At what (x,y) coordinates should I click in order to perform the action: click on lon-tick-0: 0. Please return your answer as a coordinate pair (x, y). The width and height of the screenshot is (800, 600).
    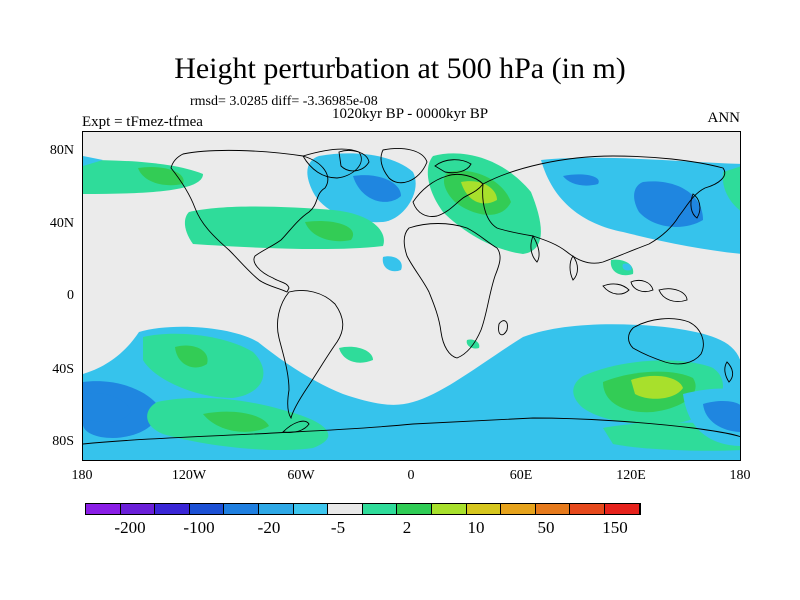
    Looking at the image, I should click on (411, 475).